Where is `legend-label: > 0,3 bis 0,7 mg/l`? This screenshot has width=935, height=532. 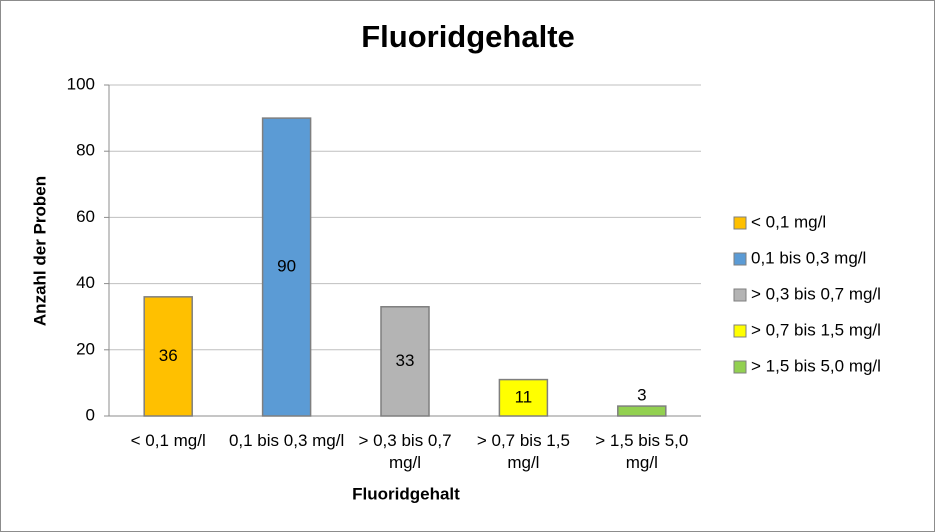
legend-label: > 0,3 bis 0,7 mg/l is located at coordinates (816, 293).